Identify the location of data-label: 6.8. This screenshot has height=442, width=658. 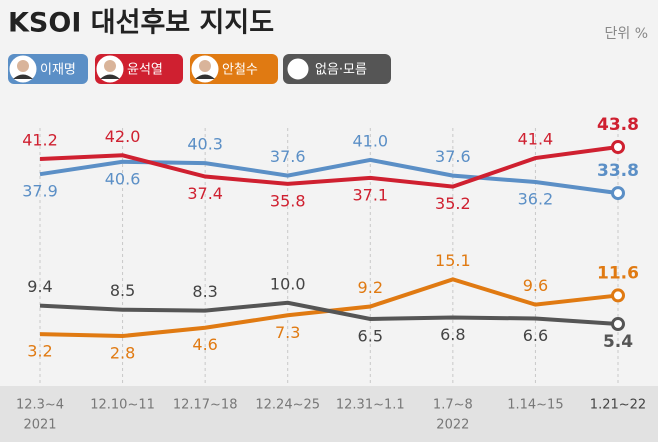
(452, 334).